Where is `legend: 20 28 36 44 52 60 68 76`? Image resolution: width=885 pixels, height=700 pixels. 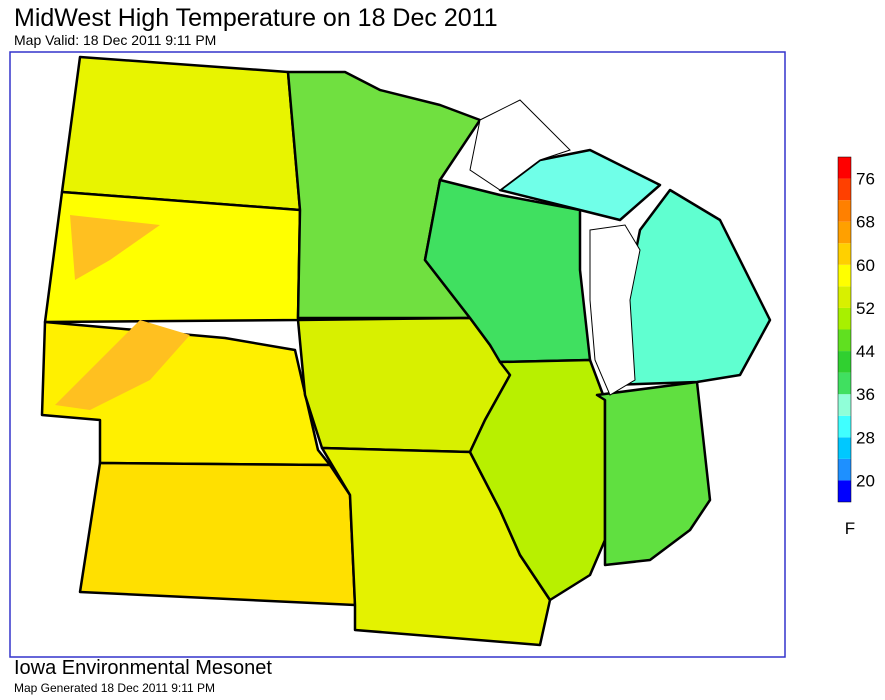 legend: 20 28 36 44 52 60 68 76 is located at coordinates (856, 329).